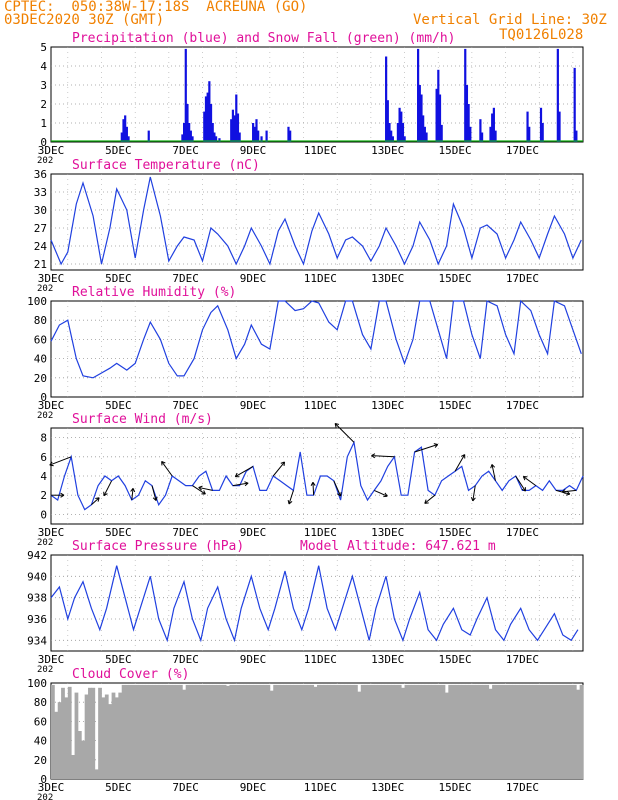 Image resolution: width=618 pixels, height=800 pixels. Describe the element at coordinates (43, 47) in the screenshot. I see `precip-ytick-label: 5` at that location.